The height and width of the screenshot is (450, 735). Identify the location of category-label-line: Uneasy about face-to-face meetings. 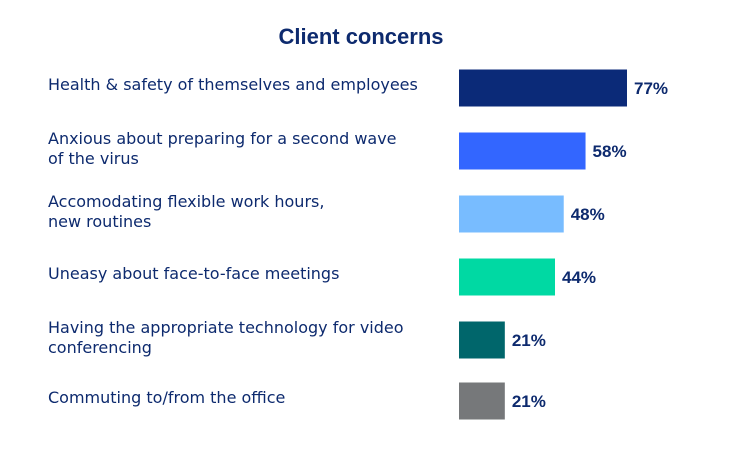
(194, 273).